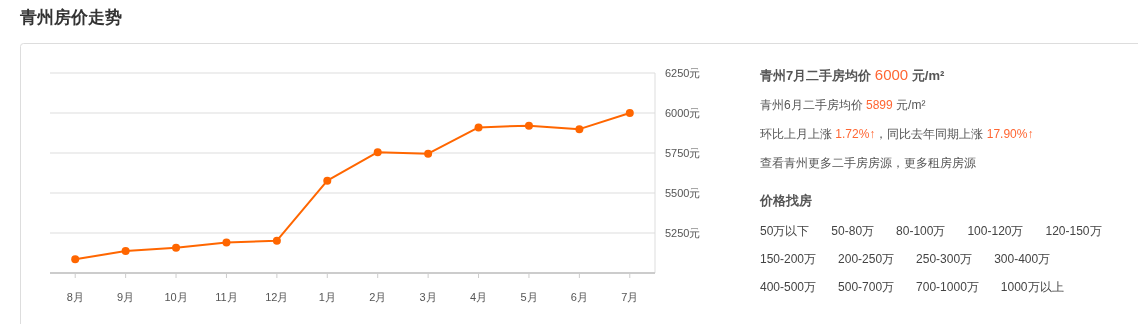 The height and width of the screenshot is (324, 1138). What do you see at coordinates (788, 259) in the screenshot?
I see `text: 150-200万` at bounding box center [788, 259].